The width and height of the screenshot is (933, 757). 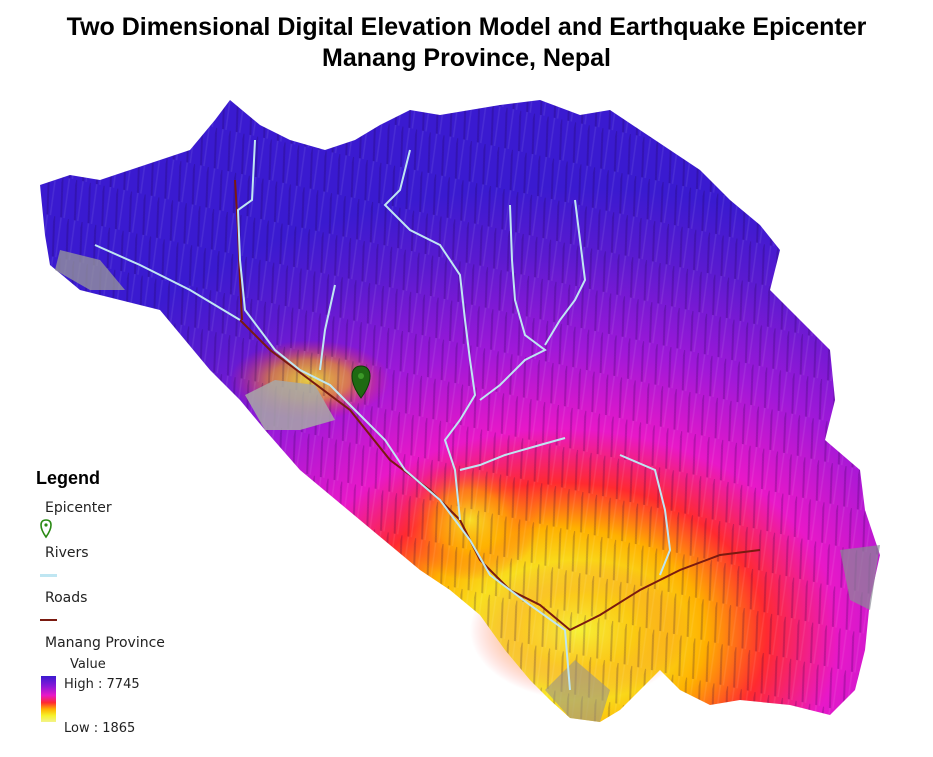 What do you see at coordinates (361, 382) in the screenshot?
I see `epicenter-marker` at bounding box center [361, 382].